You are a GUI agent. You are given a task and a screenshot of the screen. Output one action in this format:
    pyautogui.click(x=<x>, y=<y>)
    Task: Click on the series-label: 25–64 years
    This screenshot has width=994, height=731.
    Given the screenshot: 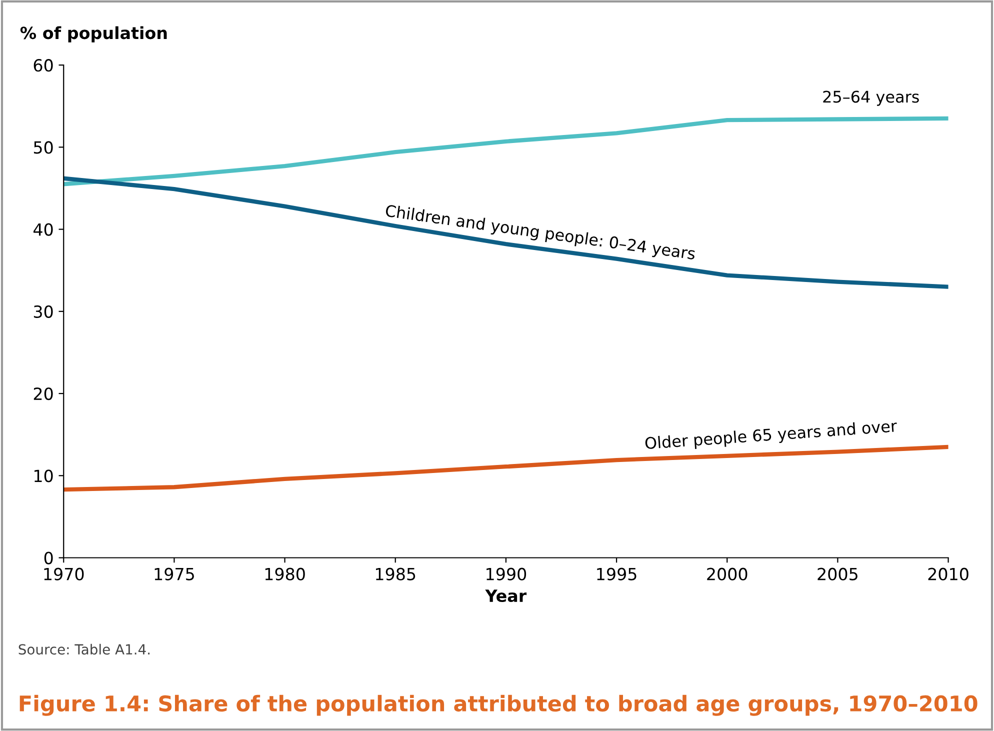 What is the action you would take?
    pyautogui.click(x=871, y=98)
    